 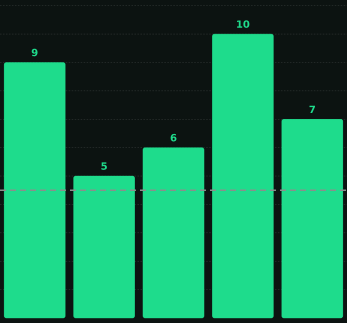 I want to click on data-label: 6, so click(x=173, y=138).